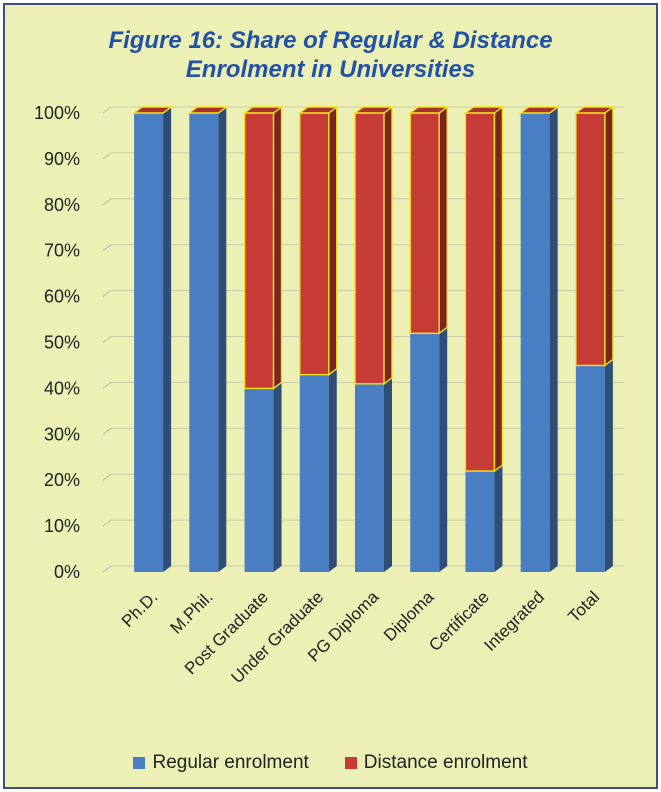  Describe the element at coordinates (583, 606) in the screenshot. I see `x-tick-label: Total` at that location.